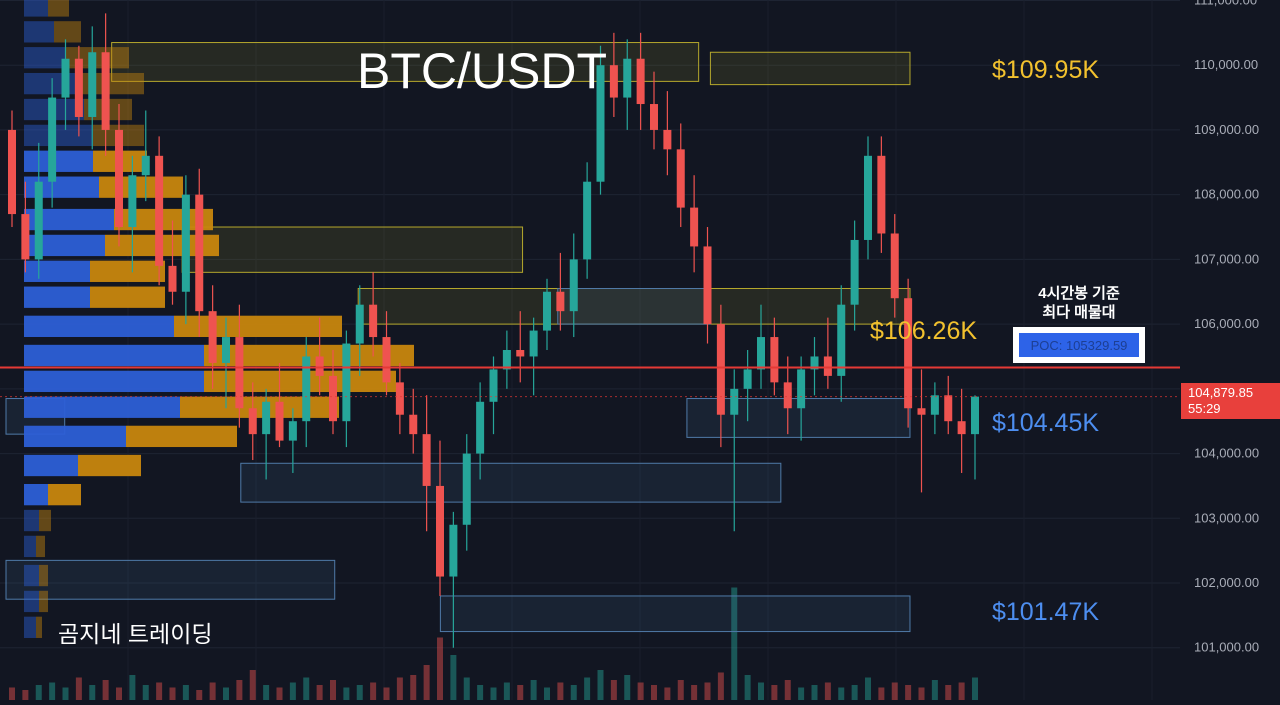 The image size is (1280, 705). Describe the element at coordinates (1220, 392) in the screenshot. I see `current-price-value: 104,879.85` at that location.